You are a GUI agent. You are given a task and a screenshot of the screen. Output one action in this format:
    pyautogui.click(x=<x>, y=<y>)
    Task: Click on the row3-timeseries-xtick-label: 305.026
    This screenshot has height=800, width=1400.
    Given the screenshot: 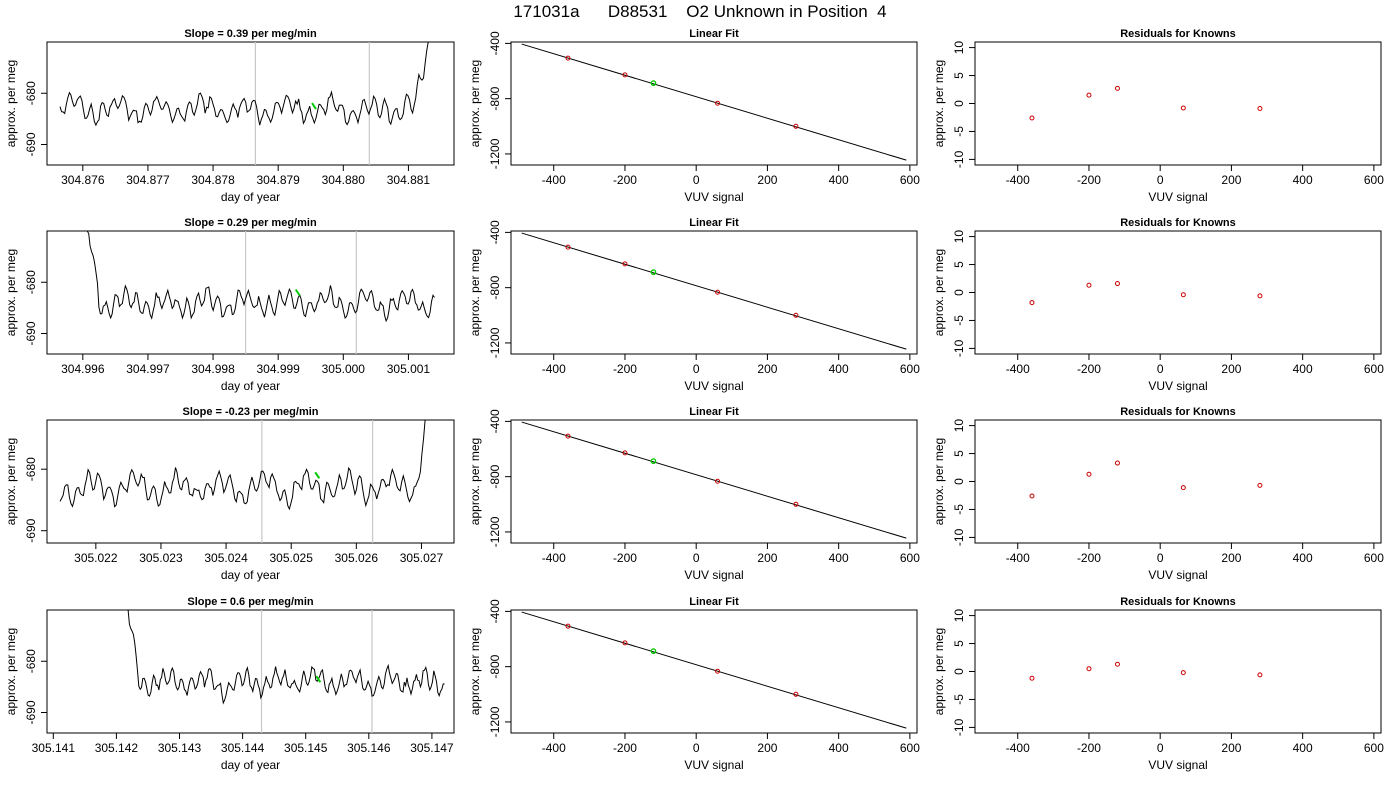 What is the action you would take?
    pyautogui.click(x=357, y=558)
    